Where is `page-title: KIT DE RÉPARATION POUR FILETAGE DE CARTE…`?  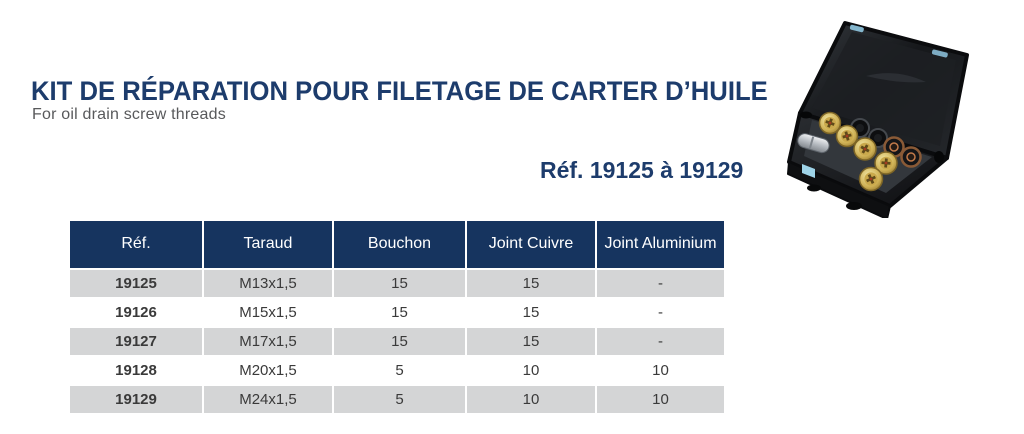 page-title: KIT DE RÉPARATION POUR FILETAGE DE CARTE… is located at coordinates (399, 91).